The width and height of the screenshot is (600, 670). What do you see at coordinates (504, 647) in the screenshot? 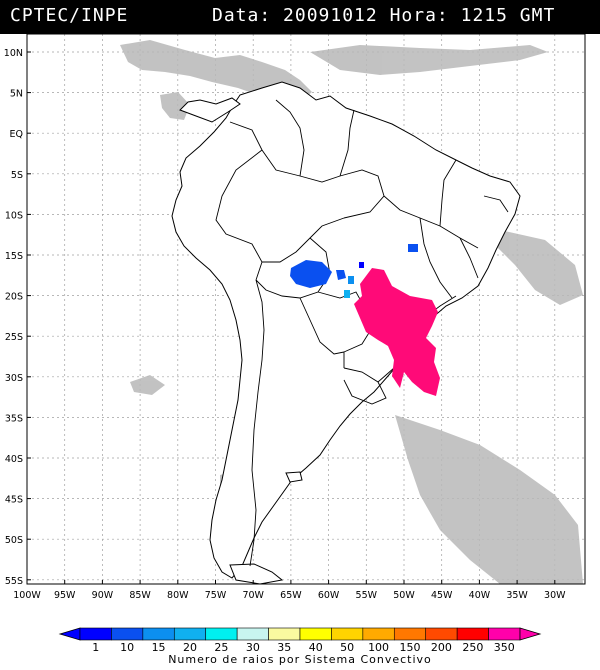
I see `colorbar-tick-label: 350` at bounding box center [504, 647].